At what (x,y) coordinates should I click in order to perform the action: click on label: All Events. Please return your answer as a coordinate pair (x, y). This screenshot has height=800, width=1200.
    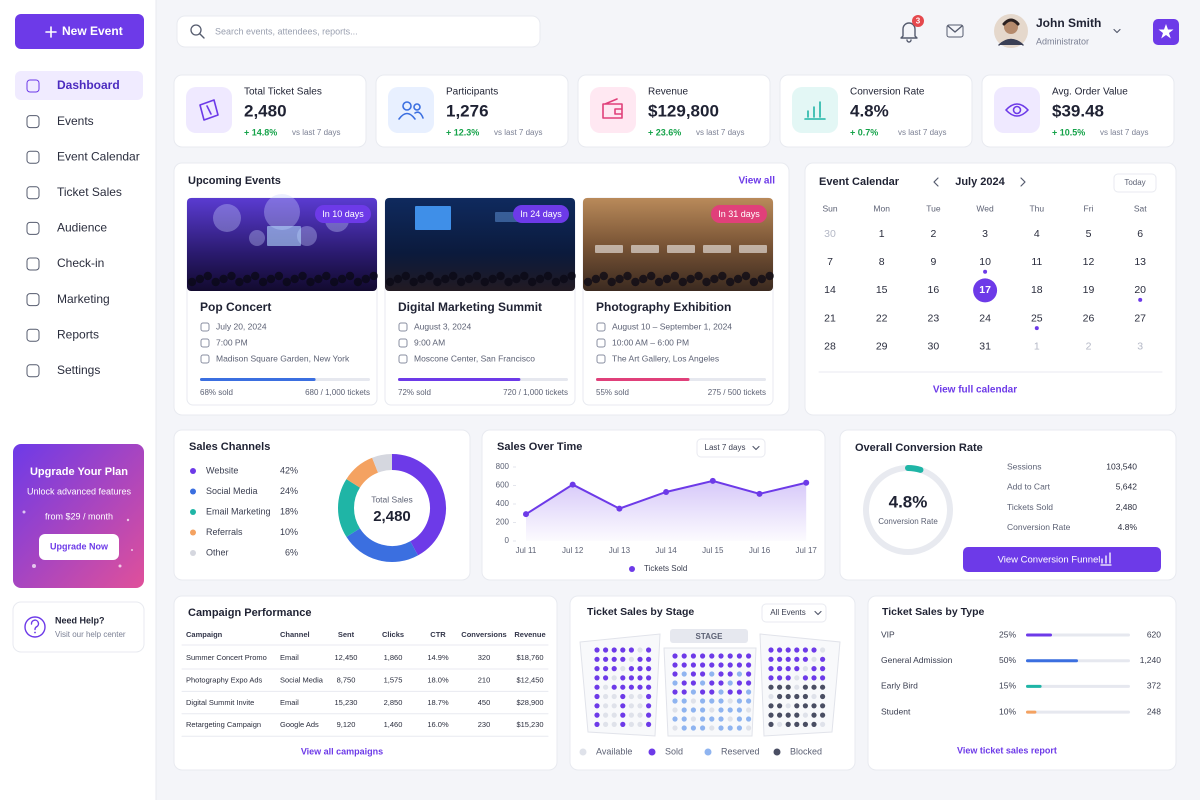
    Looking at the image, I should click on (788, 612).